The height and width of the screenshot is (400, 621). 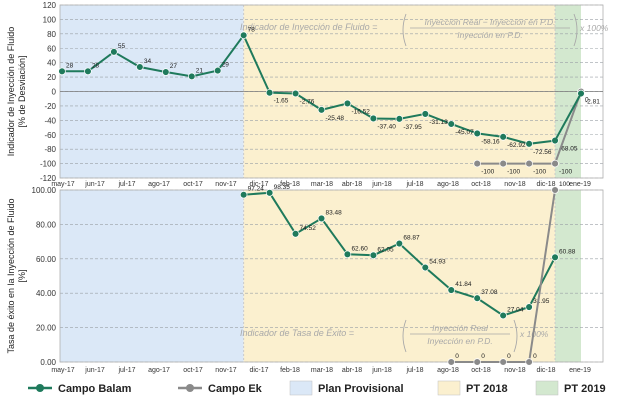 What do you see at coordinates (360, 111) in the screenshot?
I see `data-label: -16.52` at bounding box center [360, 111].